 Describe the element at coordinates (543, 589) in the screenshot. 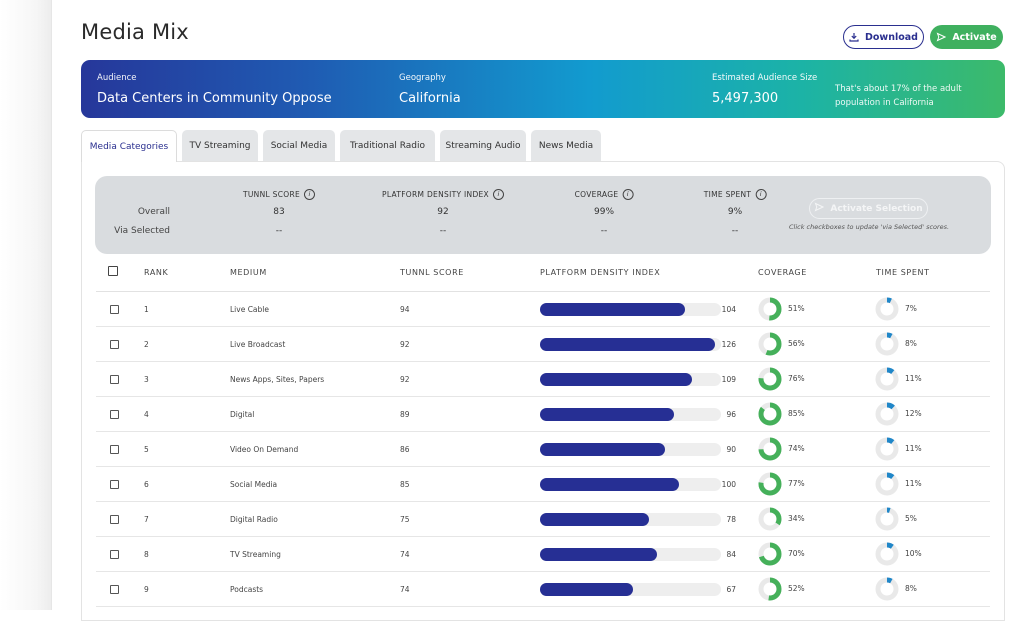

I see `table-row: 9 Podcasts 74 67 52% 8%` at that location.